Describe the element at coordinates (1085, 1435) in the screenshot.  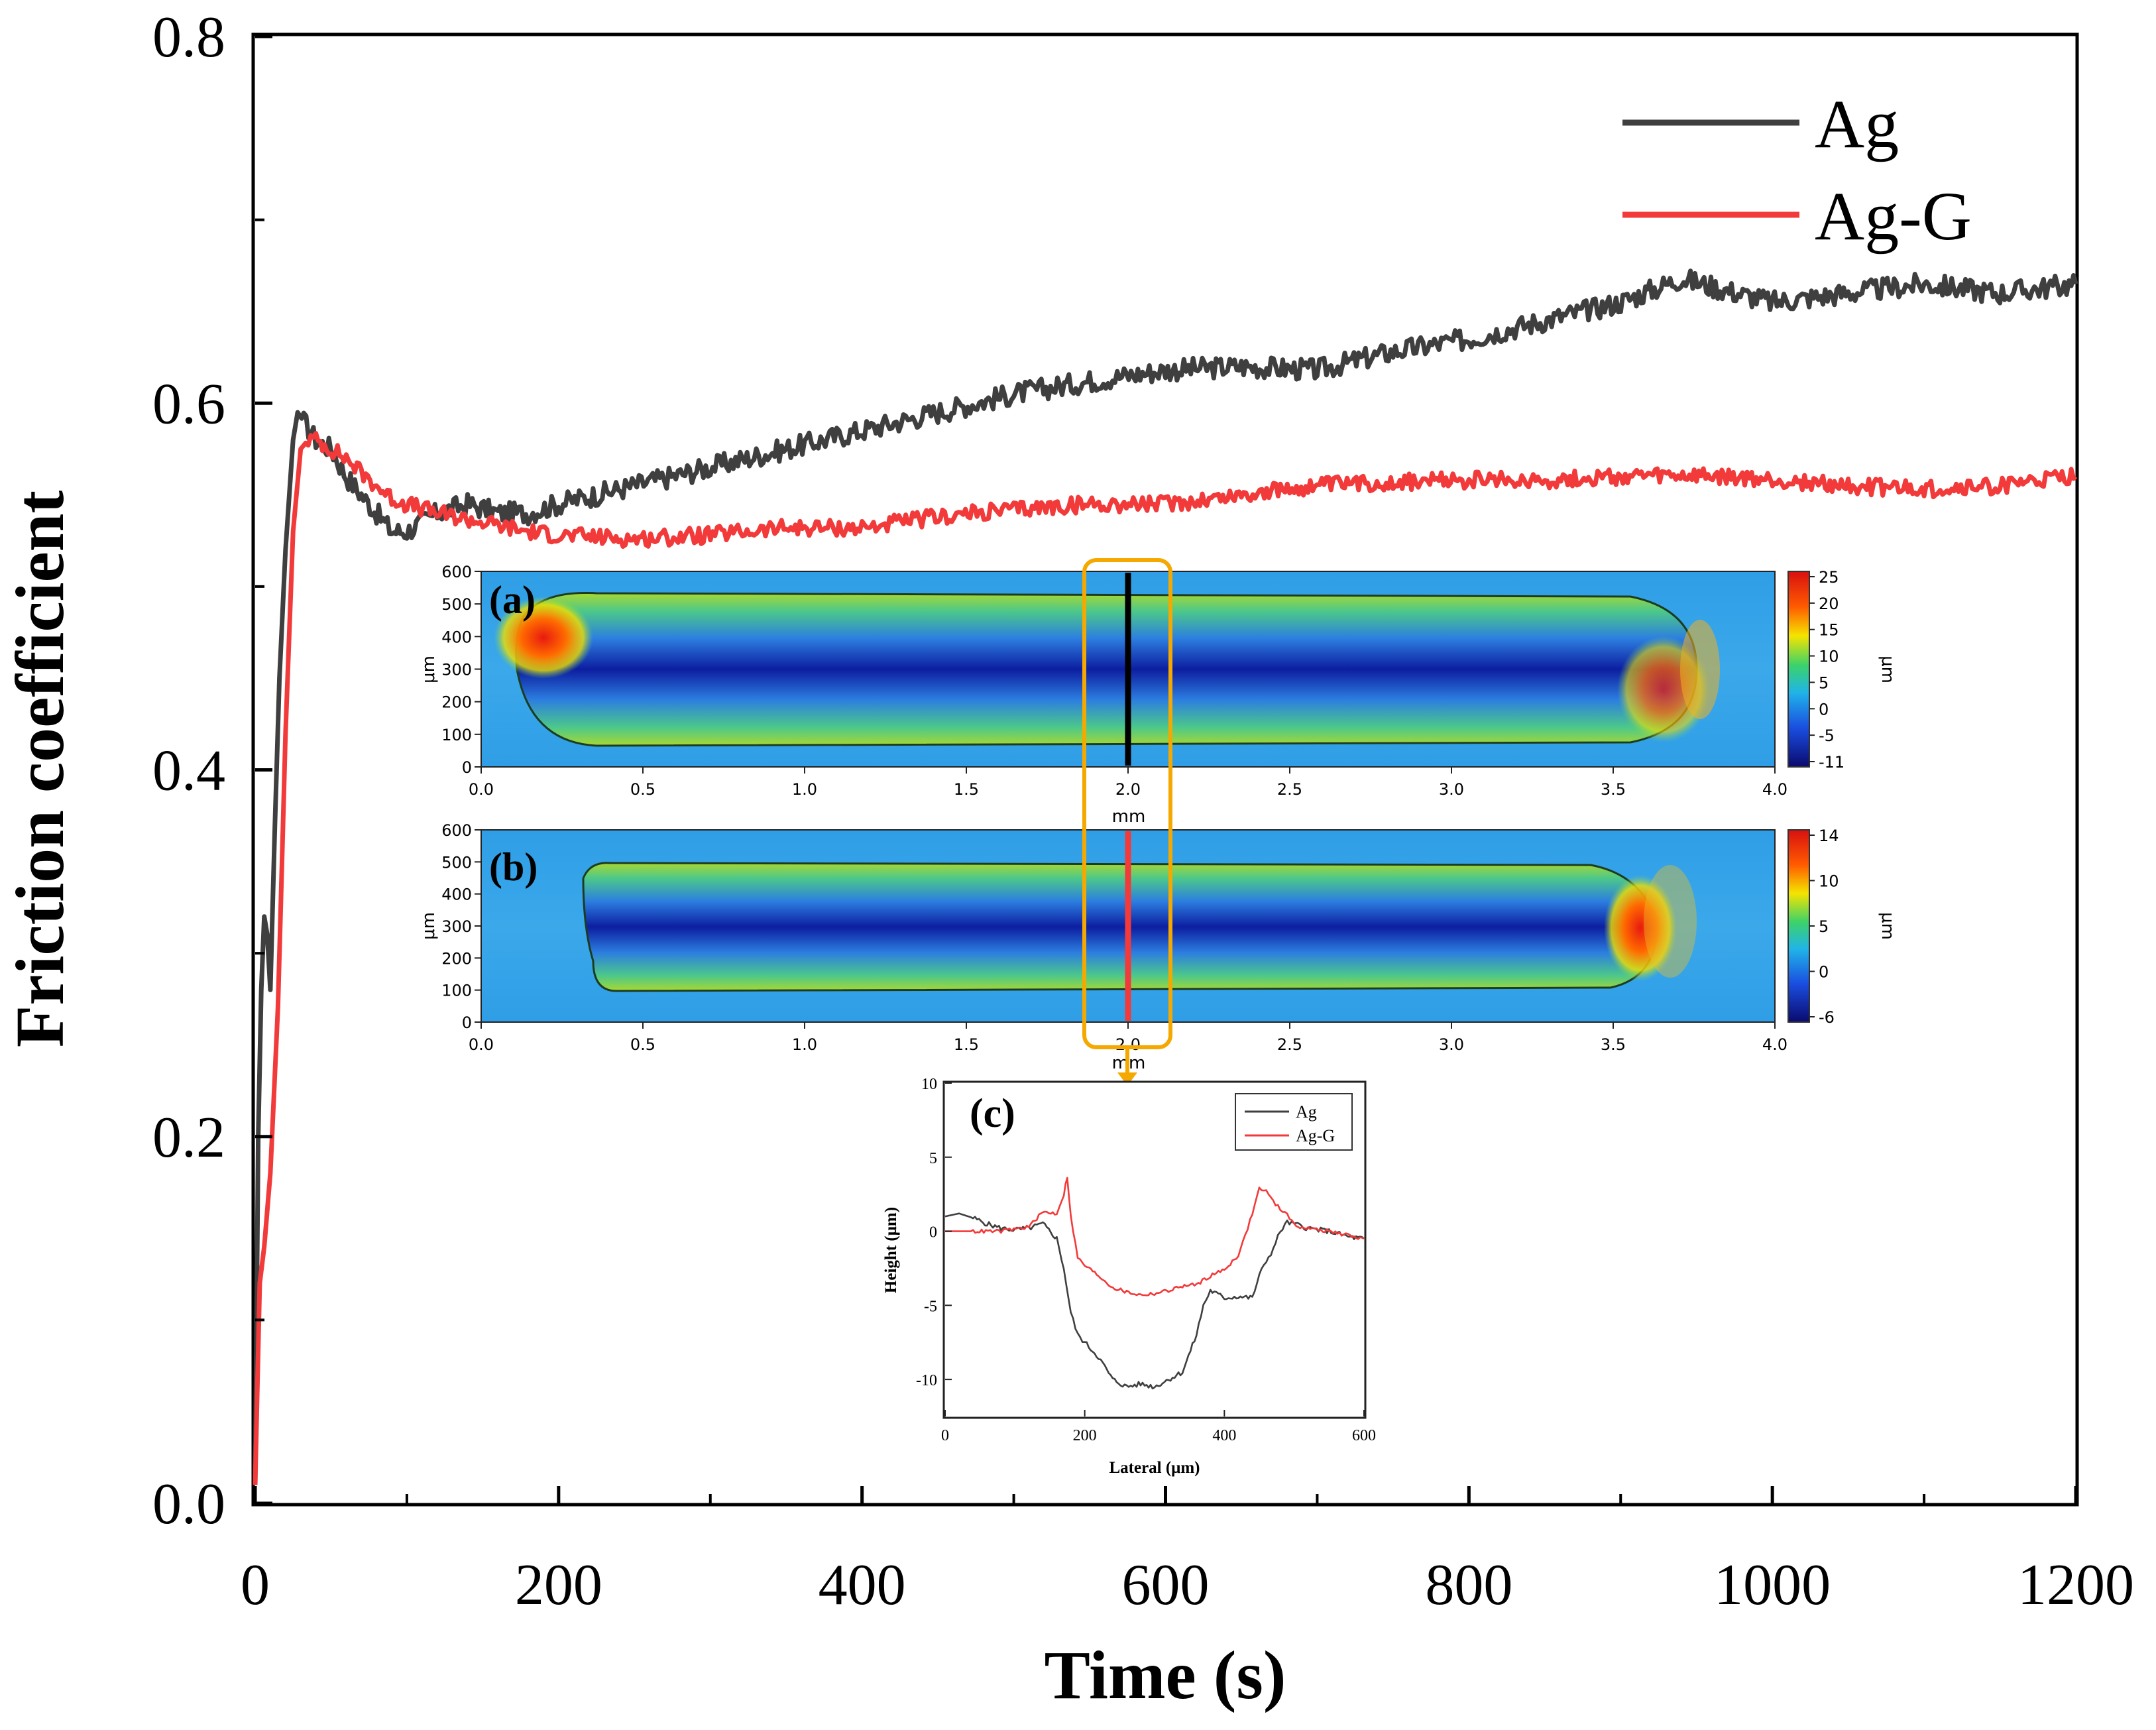
I see `inset-c-x-tick-label: 200` at that location.